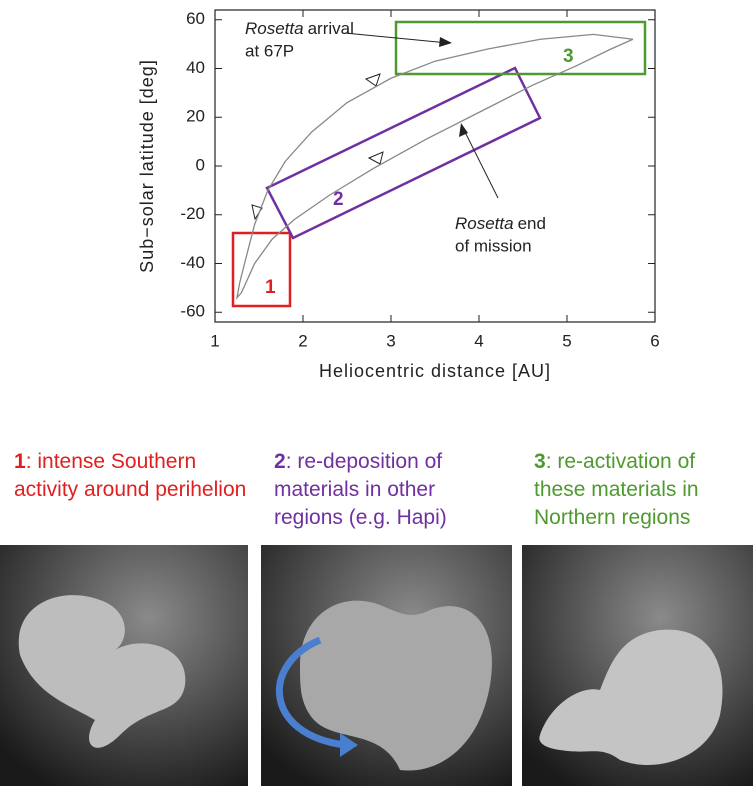  I want to click on y-tick-label: 40, so click(195, 67).